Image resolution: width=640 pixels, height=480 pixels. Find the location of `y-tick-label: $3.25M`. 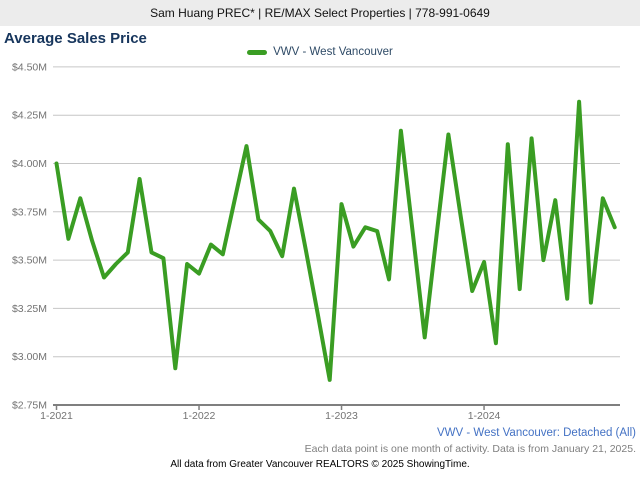

y-tick-label: $3.25M is located at coordinates (29, 309).